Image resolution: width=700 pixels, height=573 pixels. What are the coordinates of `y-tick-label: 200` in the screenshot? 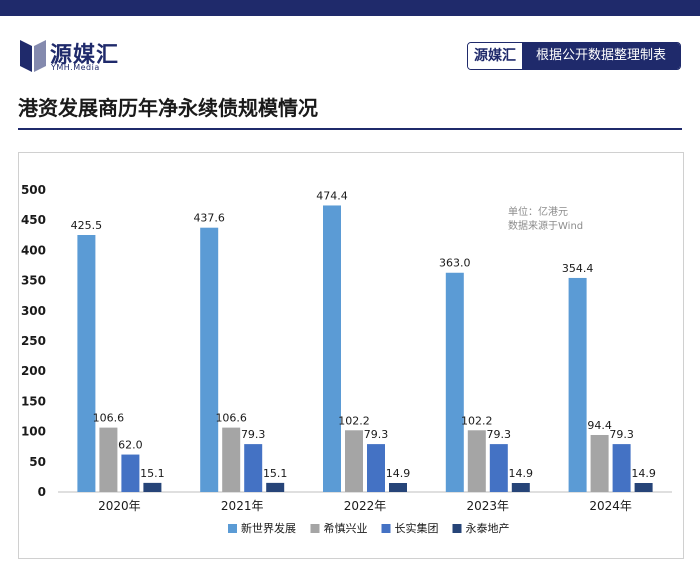 It's located at (33, 371).